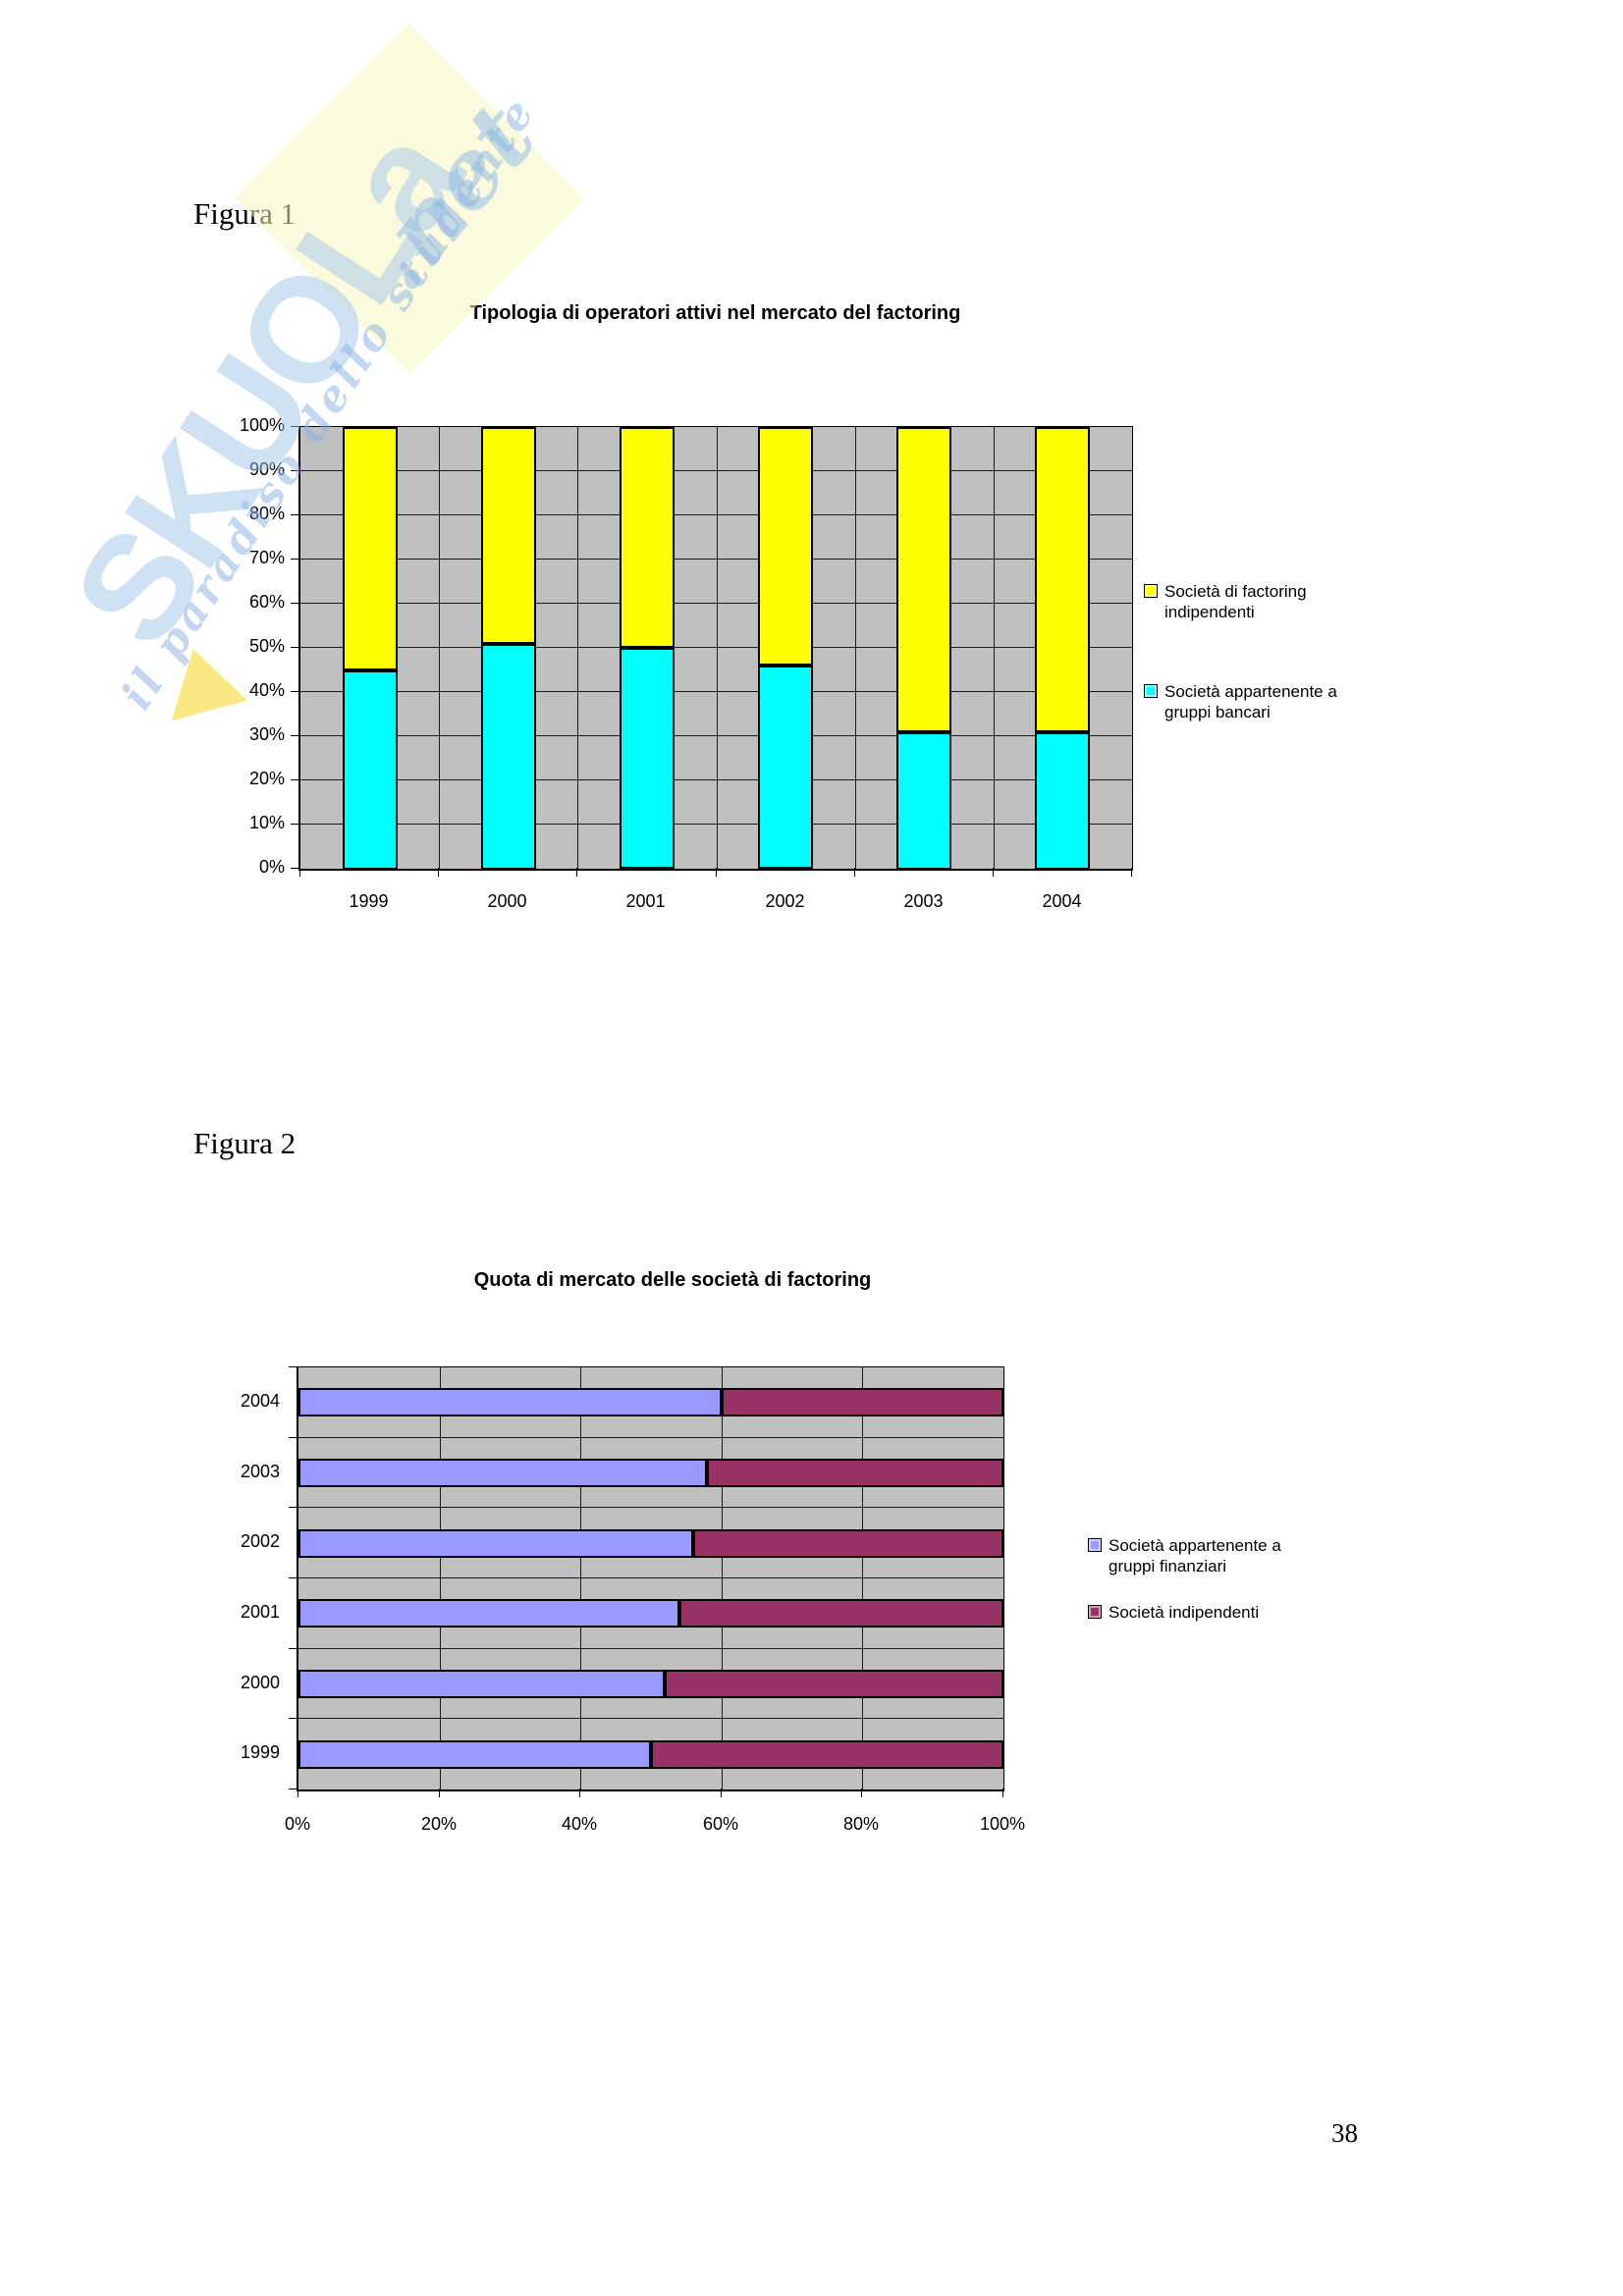 This screenshot has height=2296, width=1623. I want to click on bar-segment-2001-finanziari, so click(488, 1613).